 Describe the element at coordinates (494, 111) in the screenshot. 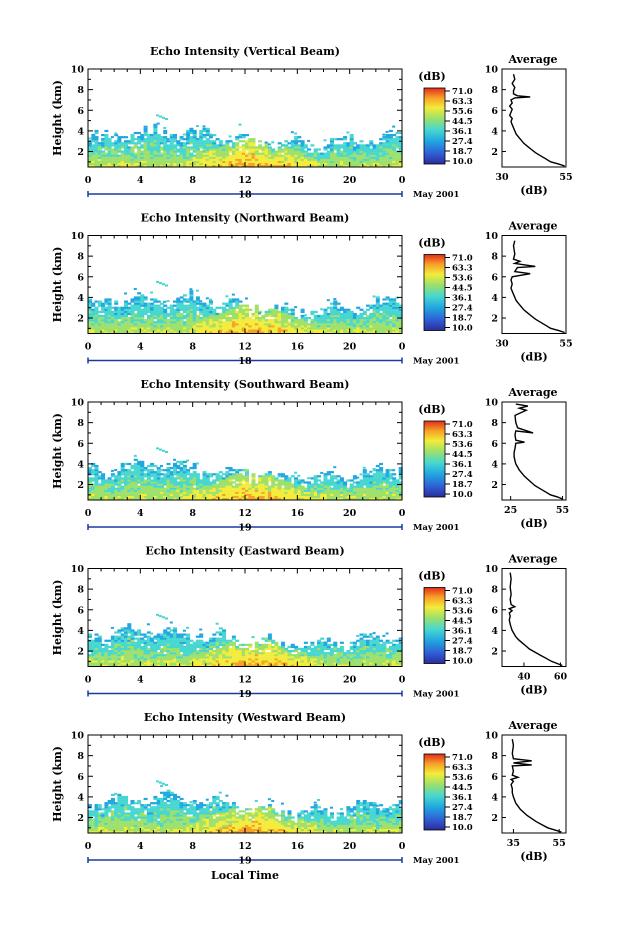

I see `profile-y-tick-label: 6` at that location.